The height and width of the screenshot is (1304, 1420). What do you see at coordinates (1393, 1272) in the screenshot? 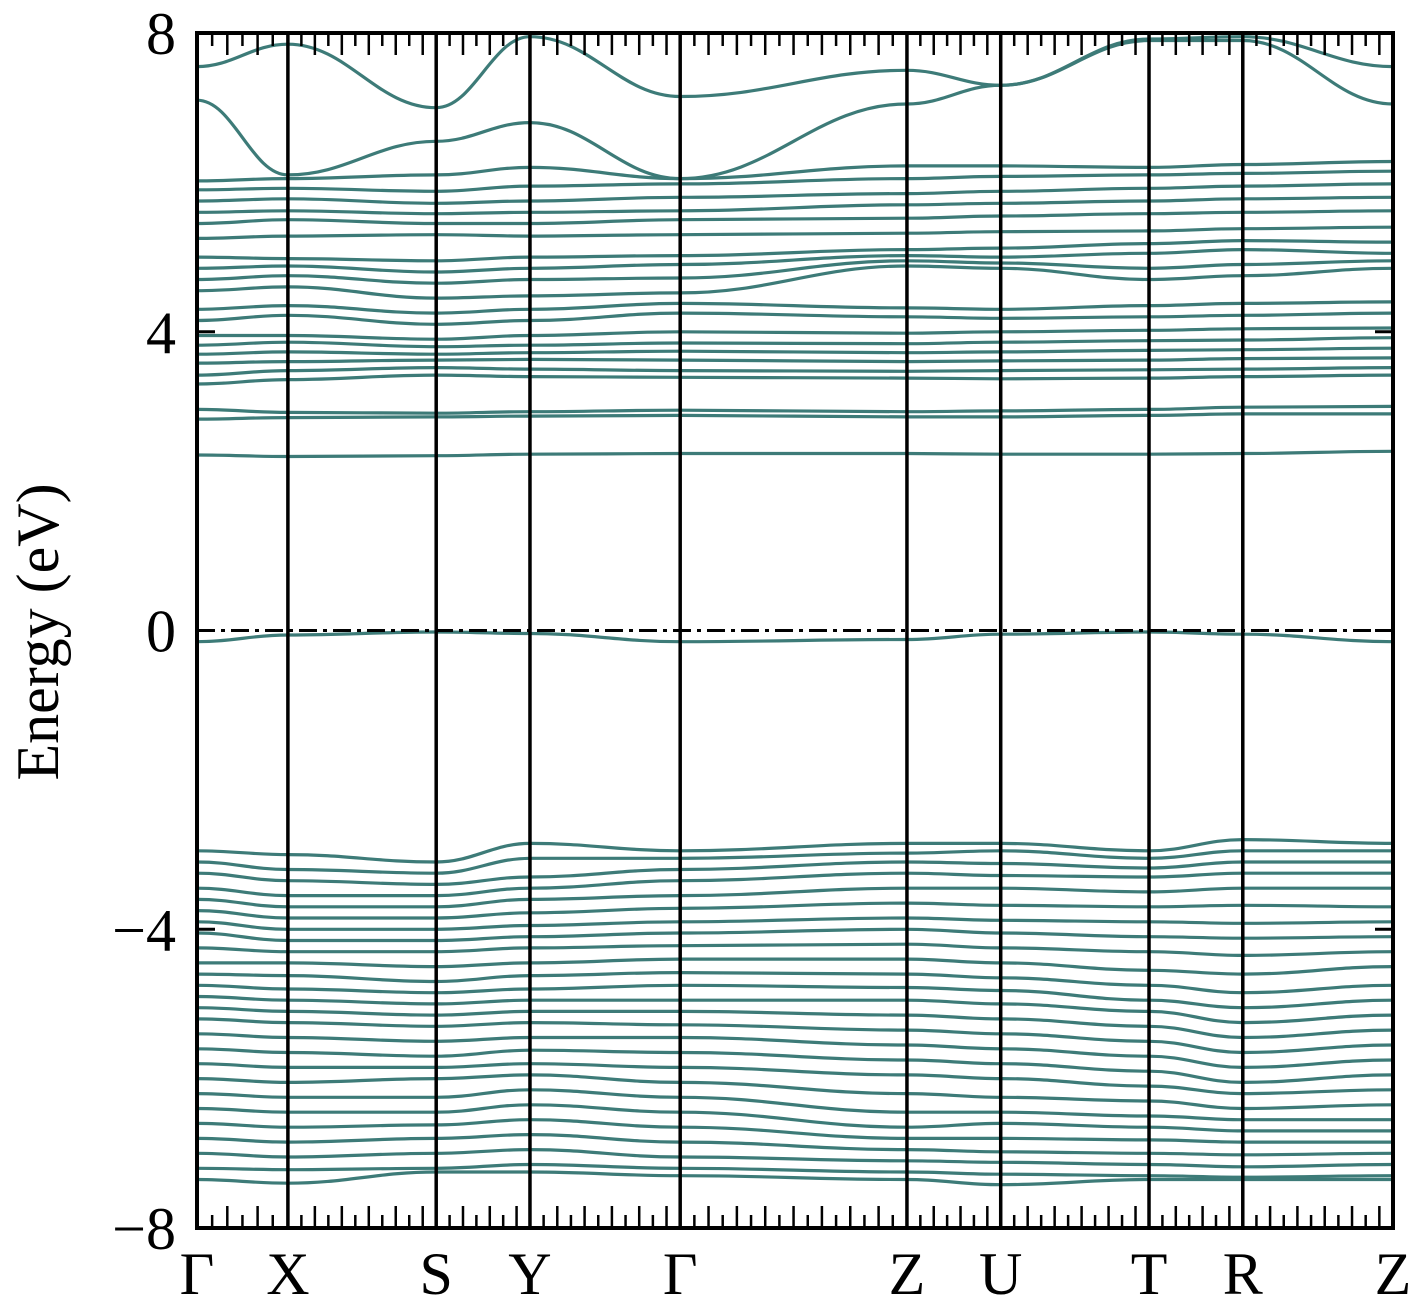
I see `x-tick-label-9: Z` at bounding box center [1393, 1272].